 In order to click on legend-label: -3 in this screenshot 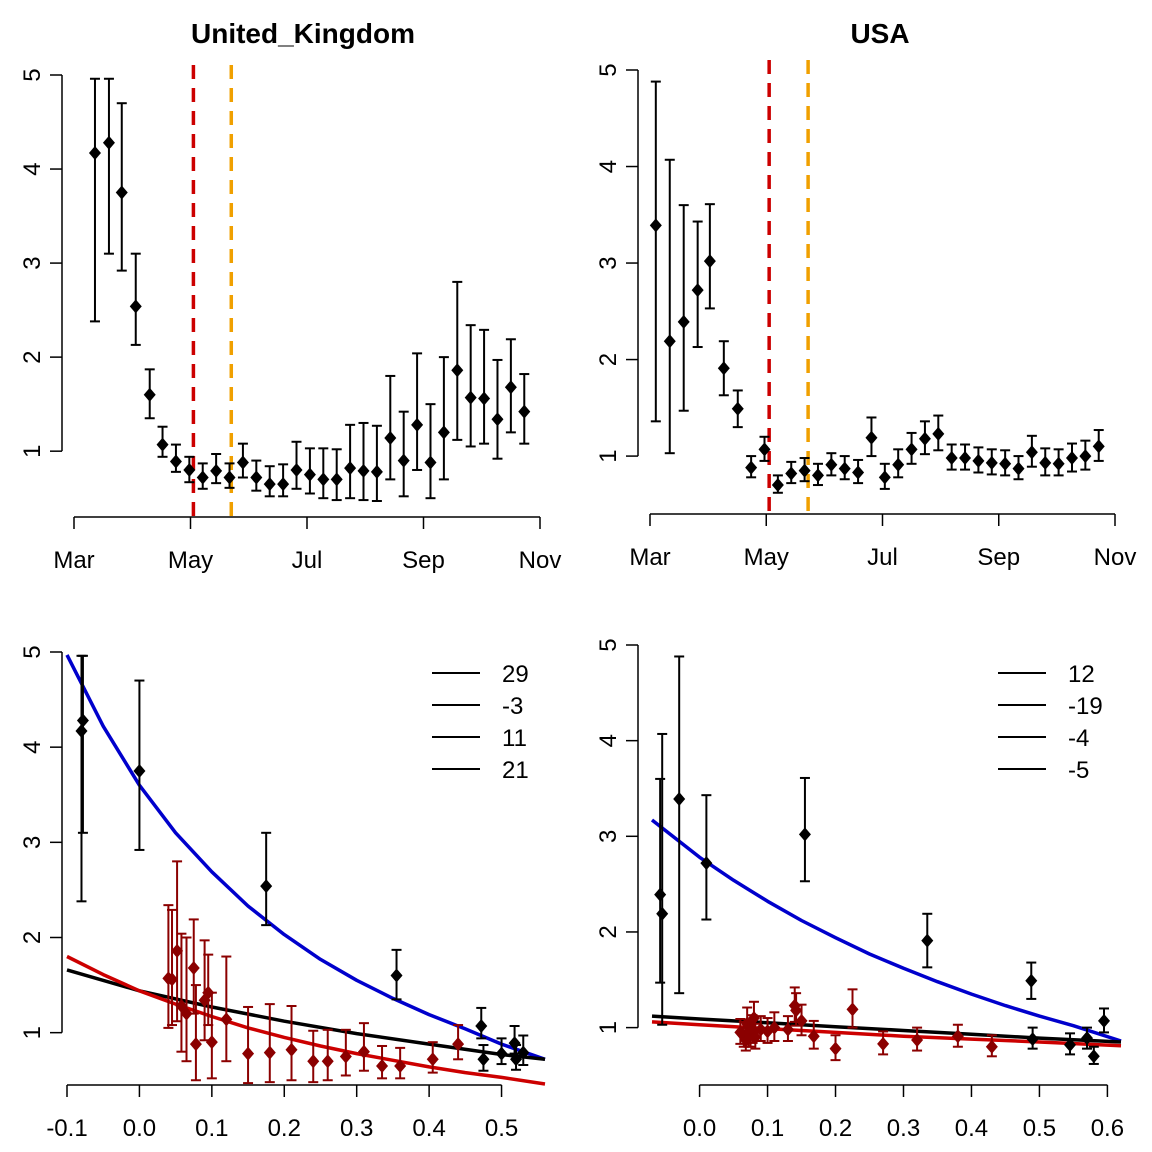, I will do `click(512, 706)`.